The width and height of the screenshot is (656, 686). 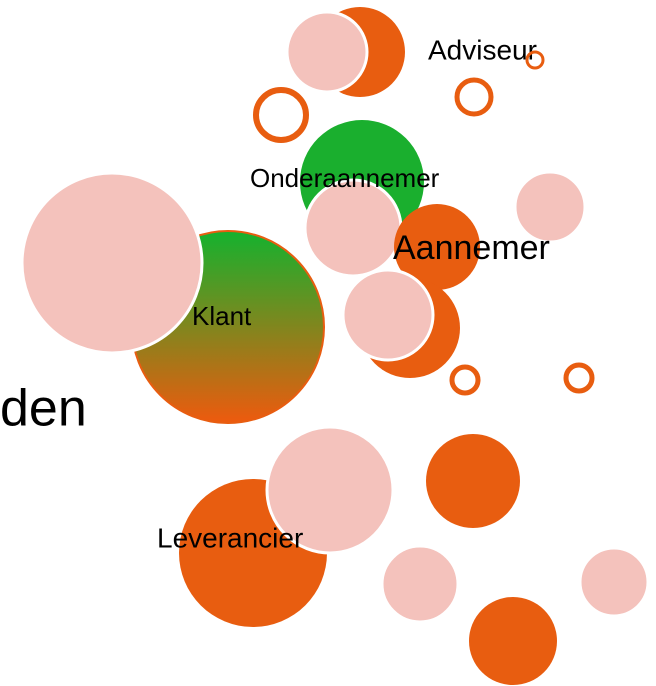 I want to click on label-aannemer: Aannemer, so click(x=471, y=248).